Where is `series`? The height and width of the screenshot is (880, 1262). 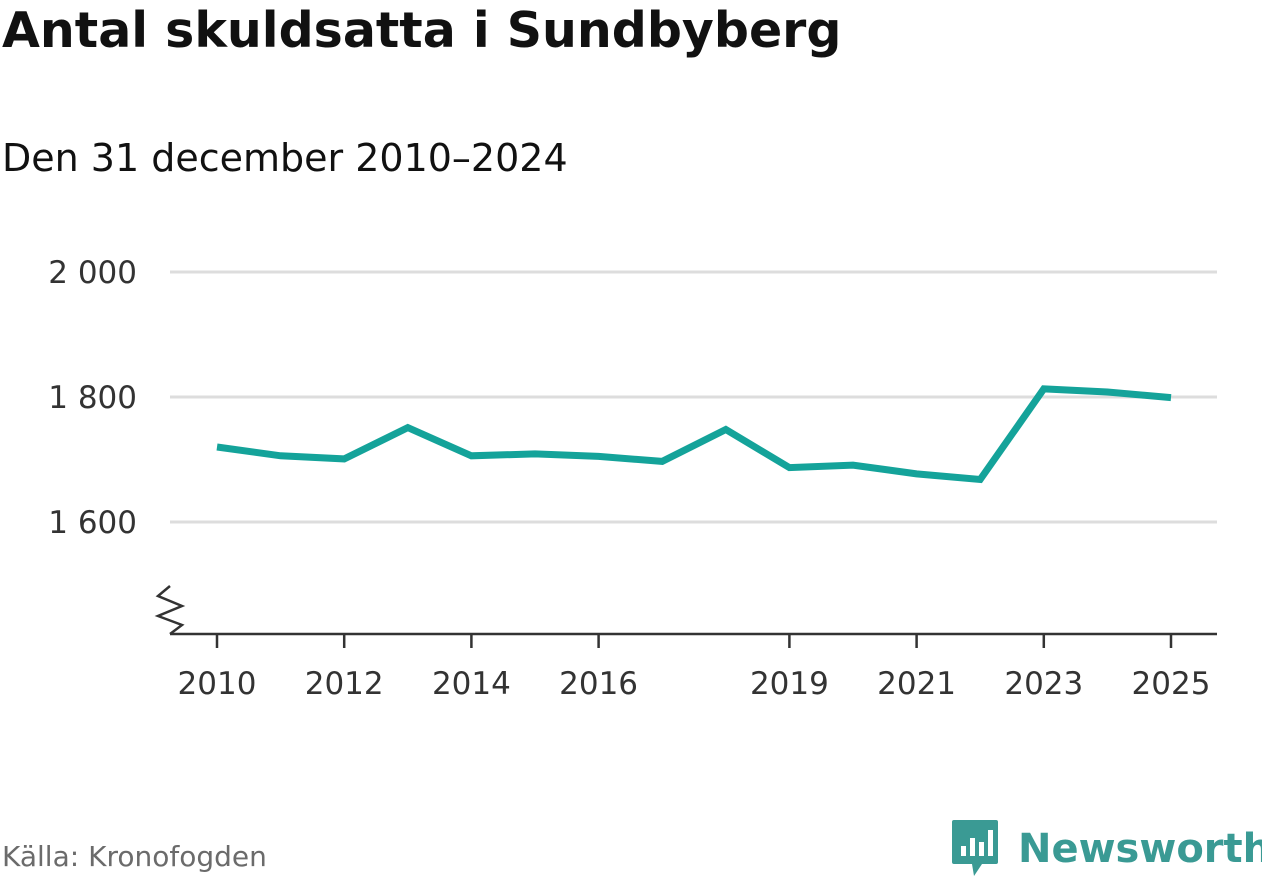
series is located at coordinates (694, 434).